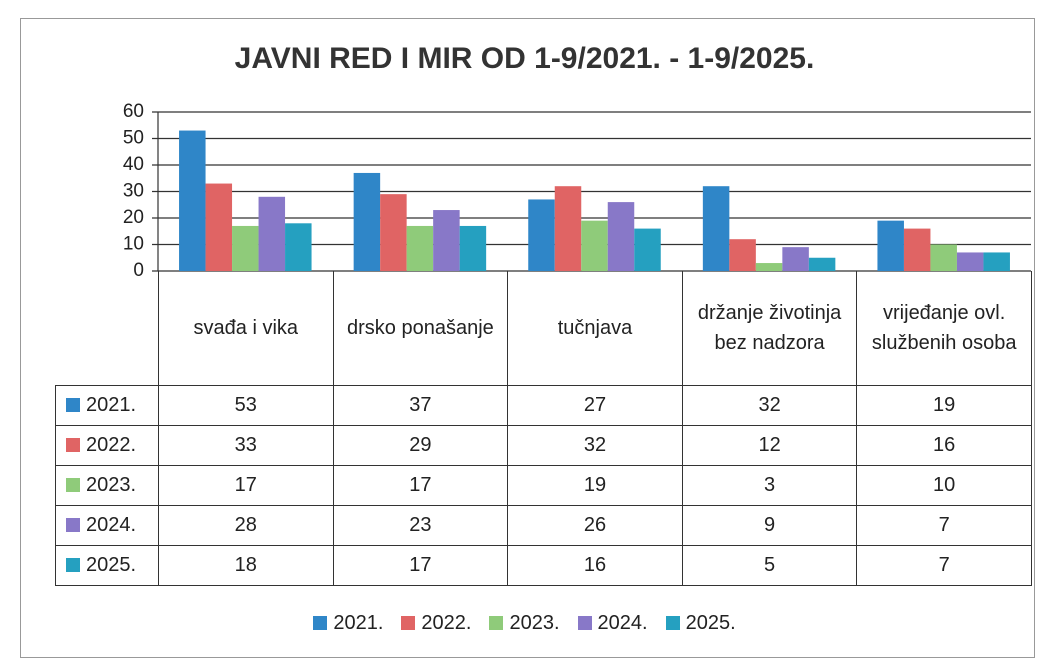  What do you see at coordinates (420, 328) in the screenshot?
I see `category-label: drsko ponašanje` at bounding box center [420, 328].